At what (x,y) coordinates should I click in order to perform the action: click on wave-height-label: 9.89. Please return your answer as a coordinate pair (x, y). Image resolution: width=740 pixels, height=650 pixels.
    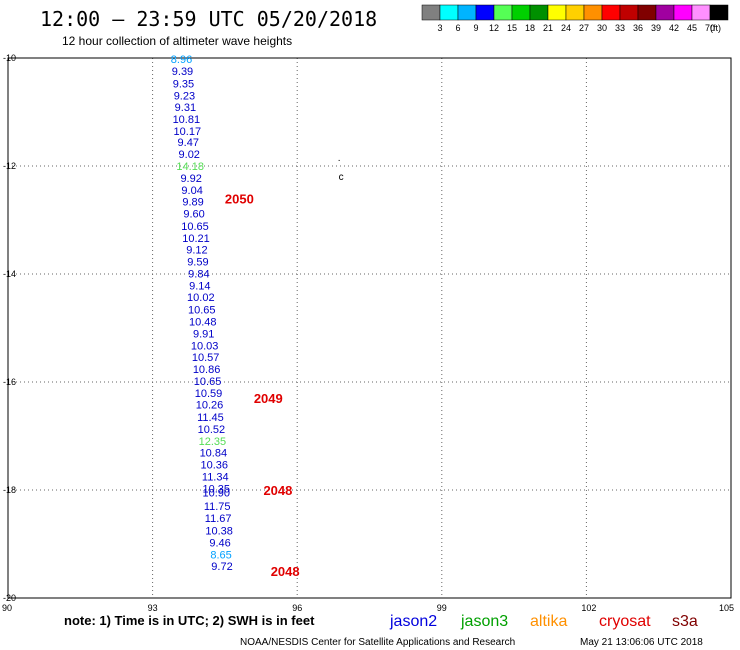
    Looking at the image, I should click on (192, 203).